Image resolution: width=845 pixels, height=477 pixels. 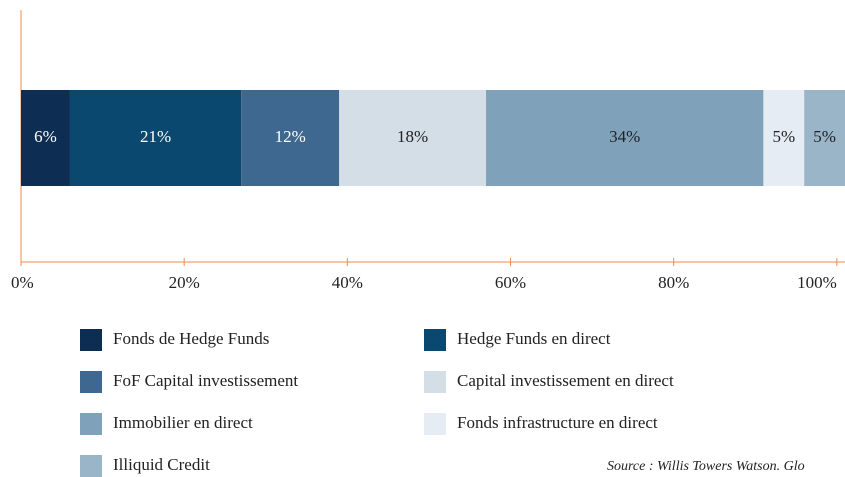 What do you see at coordinates (347, 282) in the screenshot?
I see `x-tick-label: 40%` at bounding box center [347, 282].